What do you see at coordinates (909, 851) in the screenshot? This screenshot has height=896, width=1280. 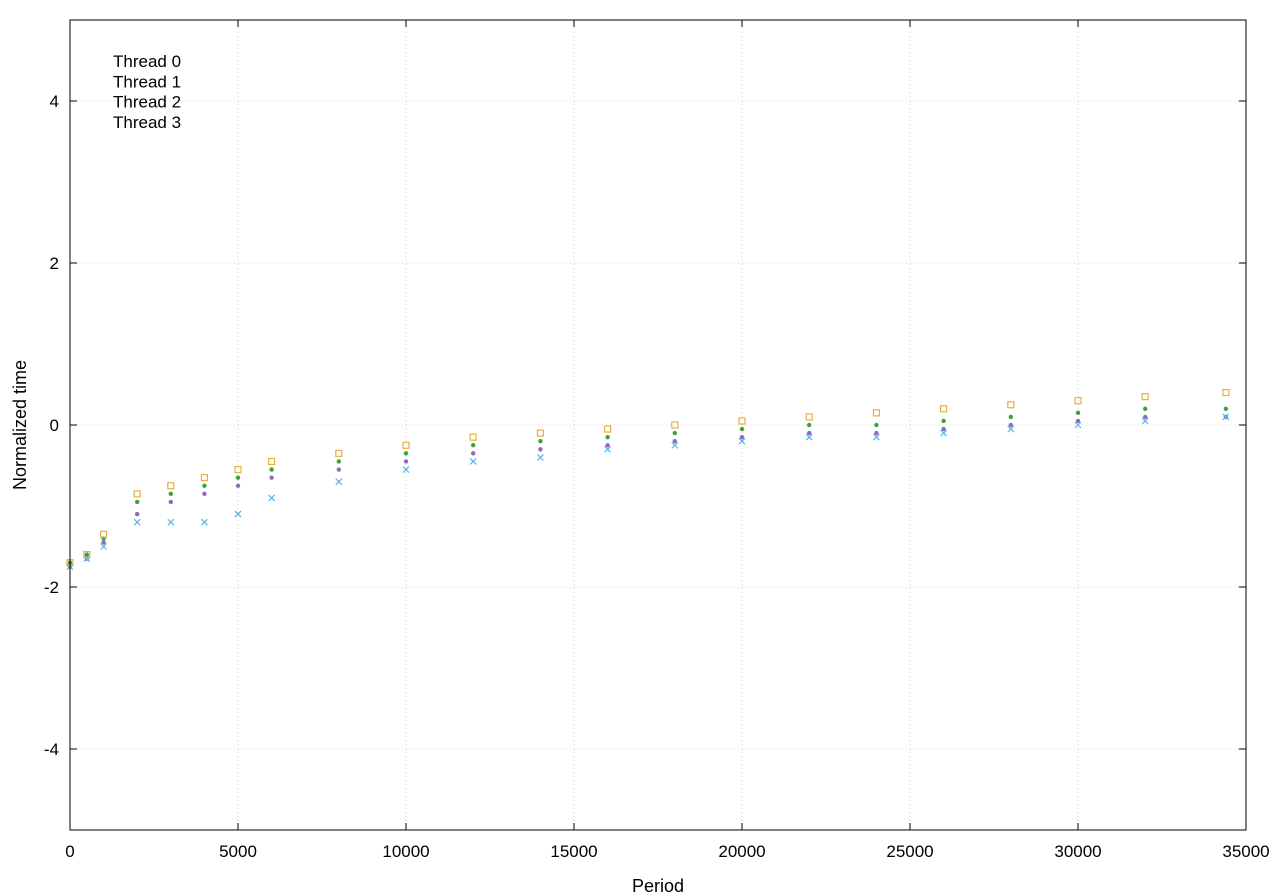 I see `x-tick-label: 25000` at bounding box center [909, 851].